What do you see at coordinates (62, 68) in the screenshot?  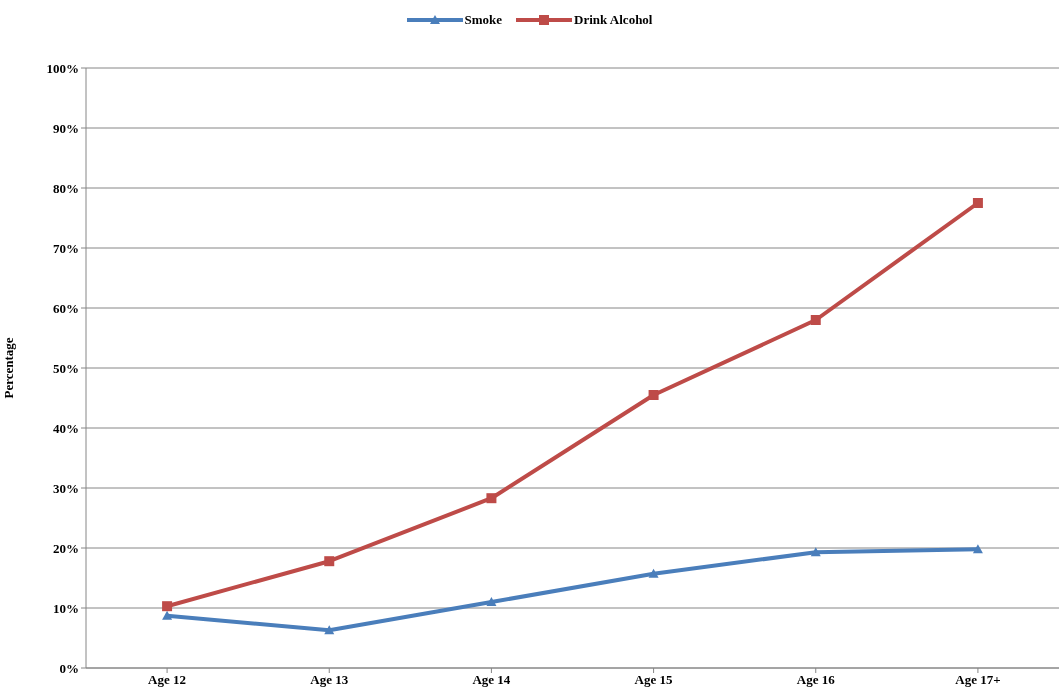 I see `y-tick-label: 100%` at bounding box center [62, 68].